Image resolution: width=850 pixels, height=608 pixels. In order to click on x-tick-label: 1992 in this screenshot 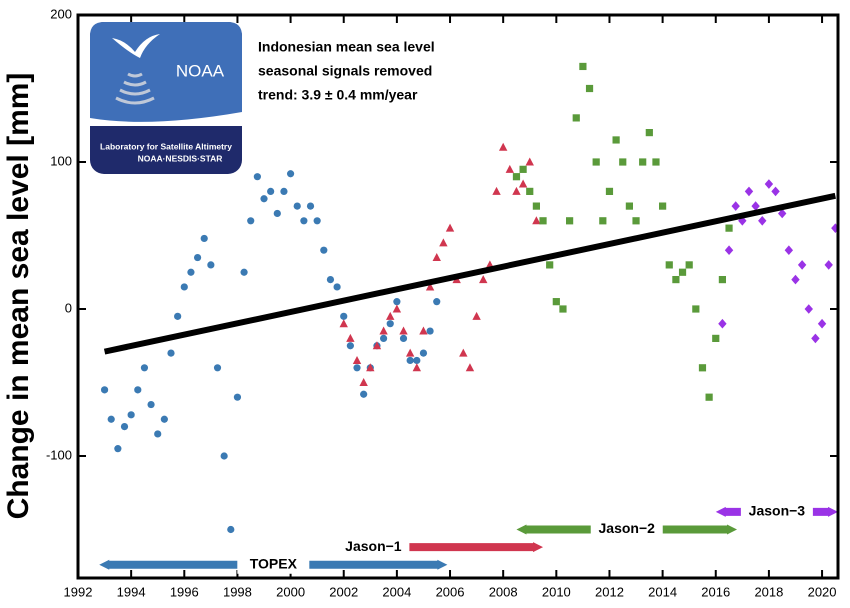, I will do `click(78, 591)`.